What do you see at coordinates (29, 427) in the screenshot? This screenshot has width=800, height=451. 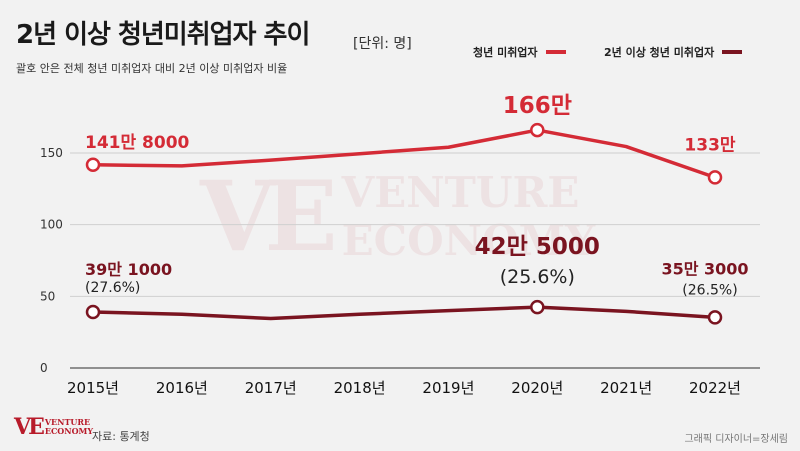 I see `logo-mark: VE` at bounding box center [29, 427].